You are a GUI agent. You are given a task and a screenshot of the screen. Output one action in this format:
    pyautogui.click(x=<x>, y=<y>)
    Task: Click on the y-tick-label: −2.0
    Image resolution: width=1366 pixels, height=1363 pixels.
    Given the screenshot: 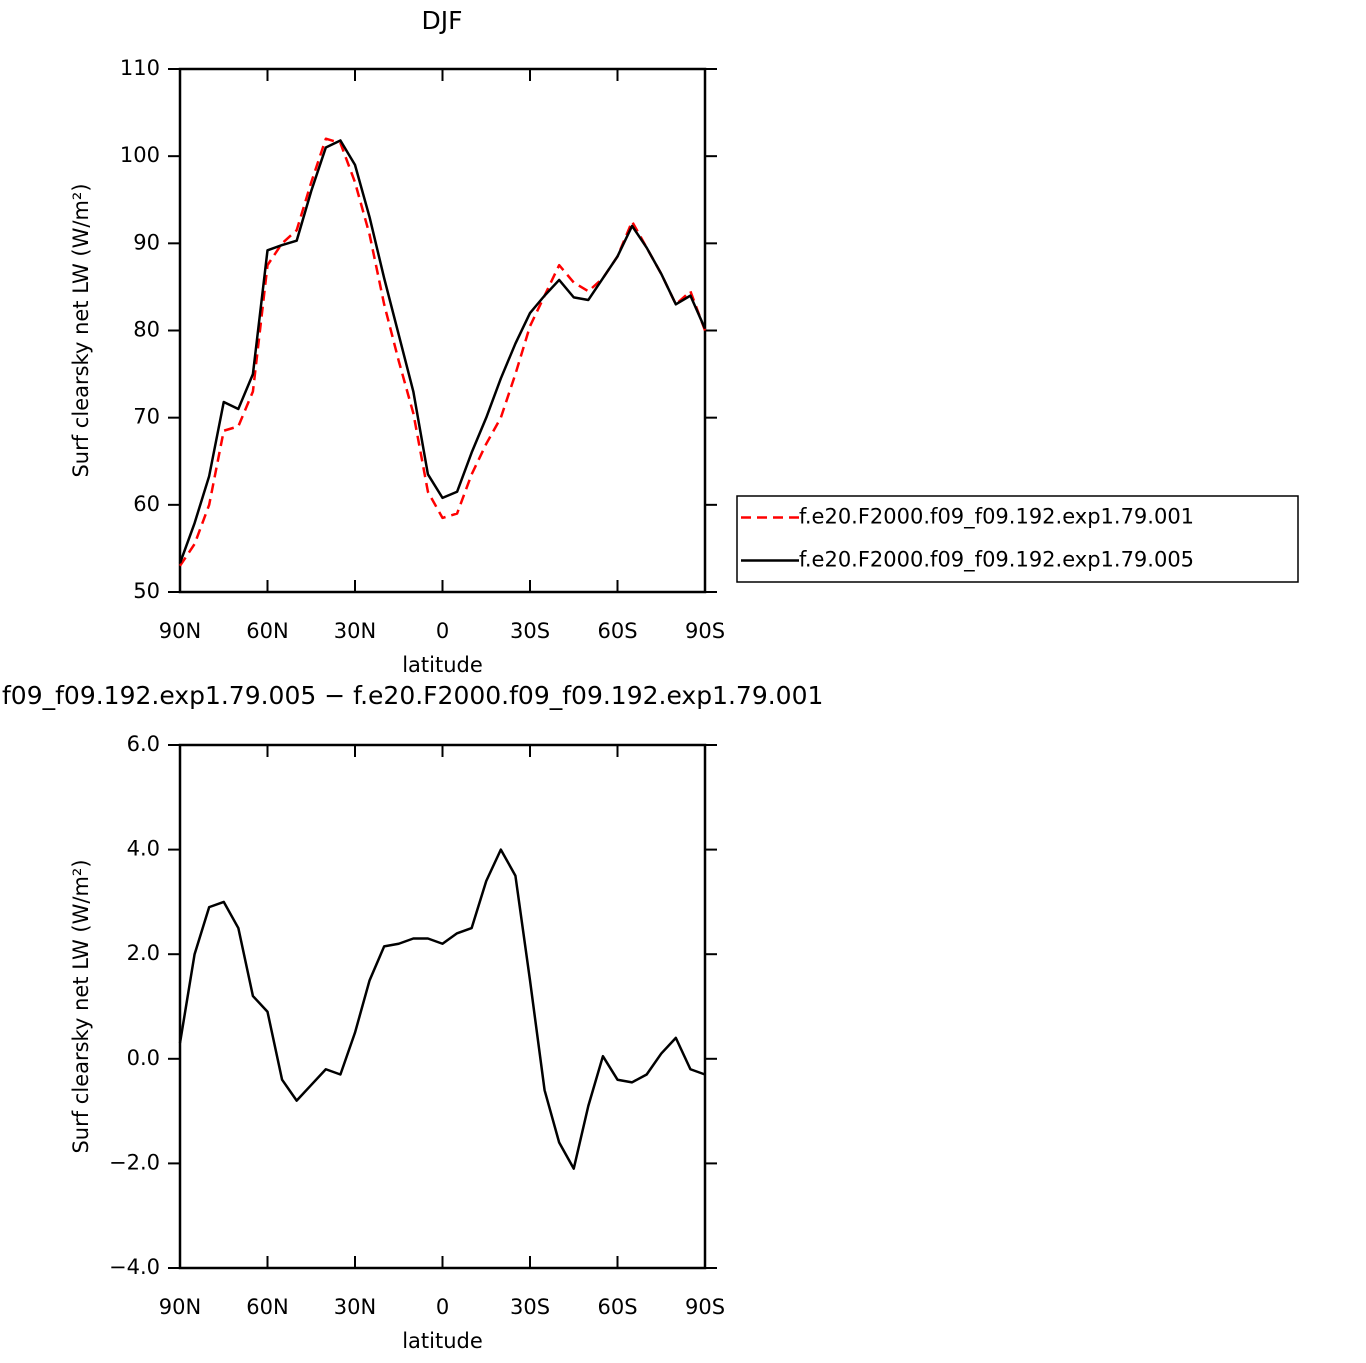 What is the action you would take?
    pyautogui.click(x=134, y=1162)
    